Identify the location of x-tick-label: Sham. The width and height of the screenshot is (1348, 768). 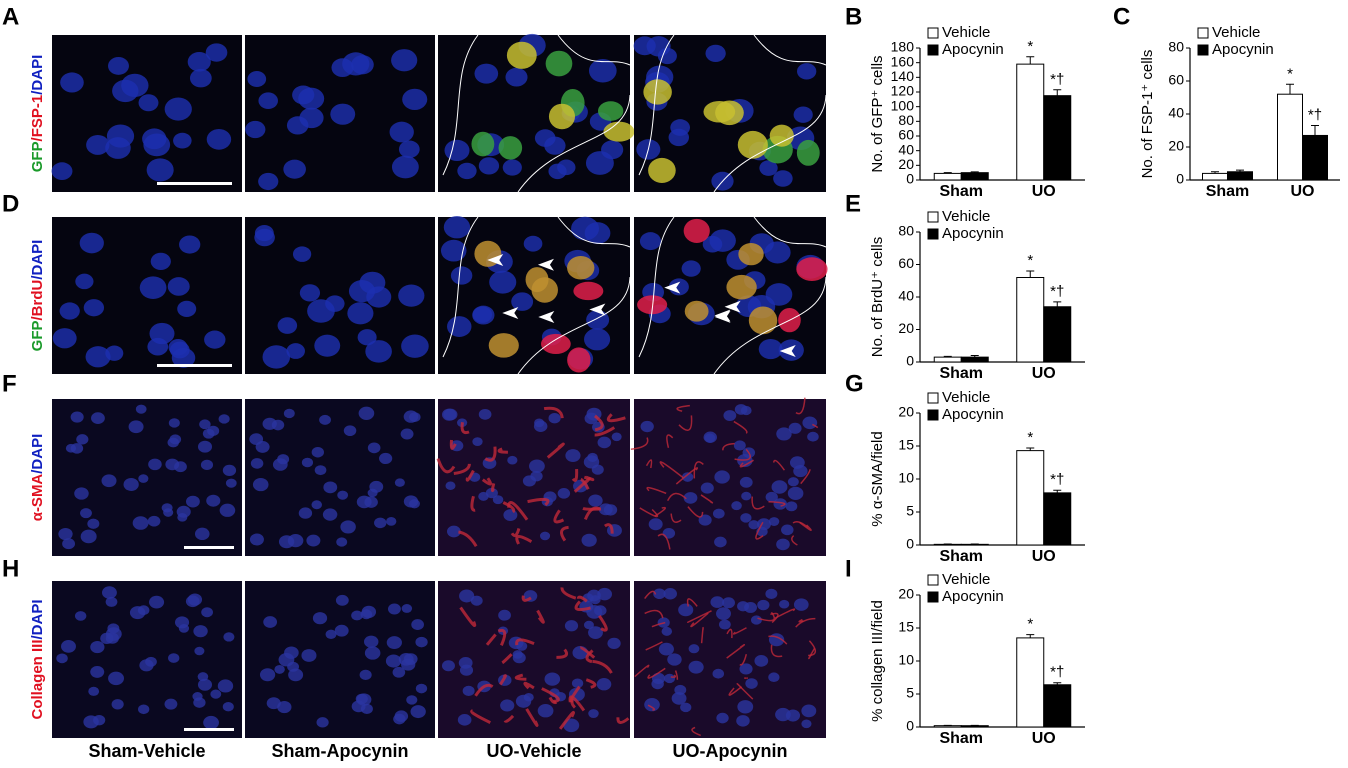
(961, 191).